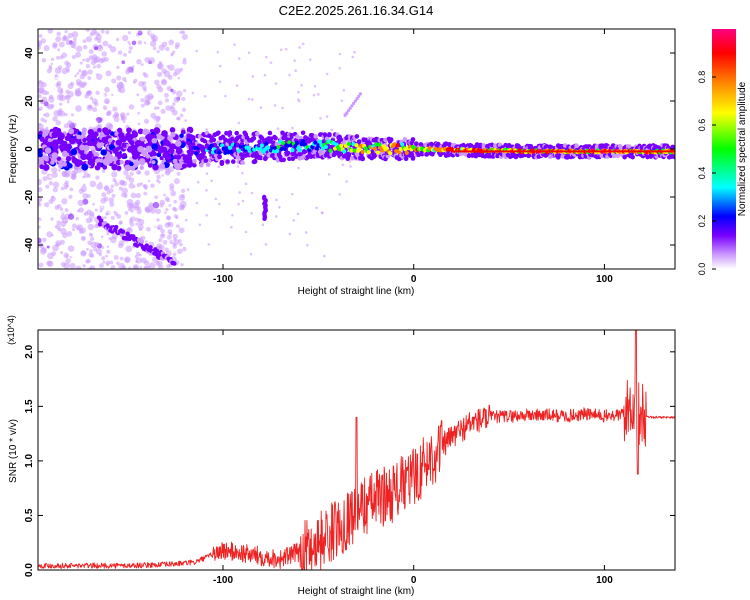 The height and width of the screenshot is (600, 750). I want to click on y-tick-label: 0.5, so click(29, 515).